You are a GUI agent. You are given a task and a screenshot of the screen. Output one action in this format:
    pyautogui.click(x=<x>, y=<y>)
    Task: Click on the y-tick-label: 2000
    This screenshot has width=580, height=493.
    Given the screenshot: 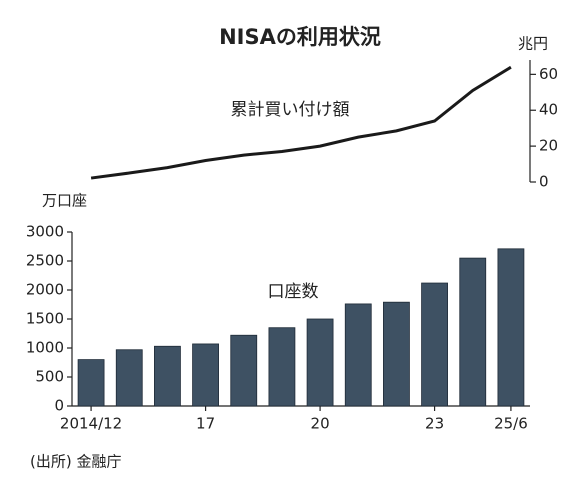 What is the action you would take?
    pyautogui.click(x=45, y=290)
    